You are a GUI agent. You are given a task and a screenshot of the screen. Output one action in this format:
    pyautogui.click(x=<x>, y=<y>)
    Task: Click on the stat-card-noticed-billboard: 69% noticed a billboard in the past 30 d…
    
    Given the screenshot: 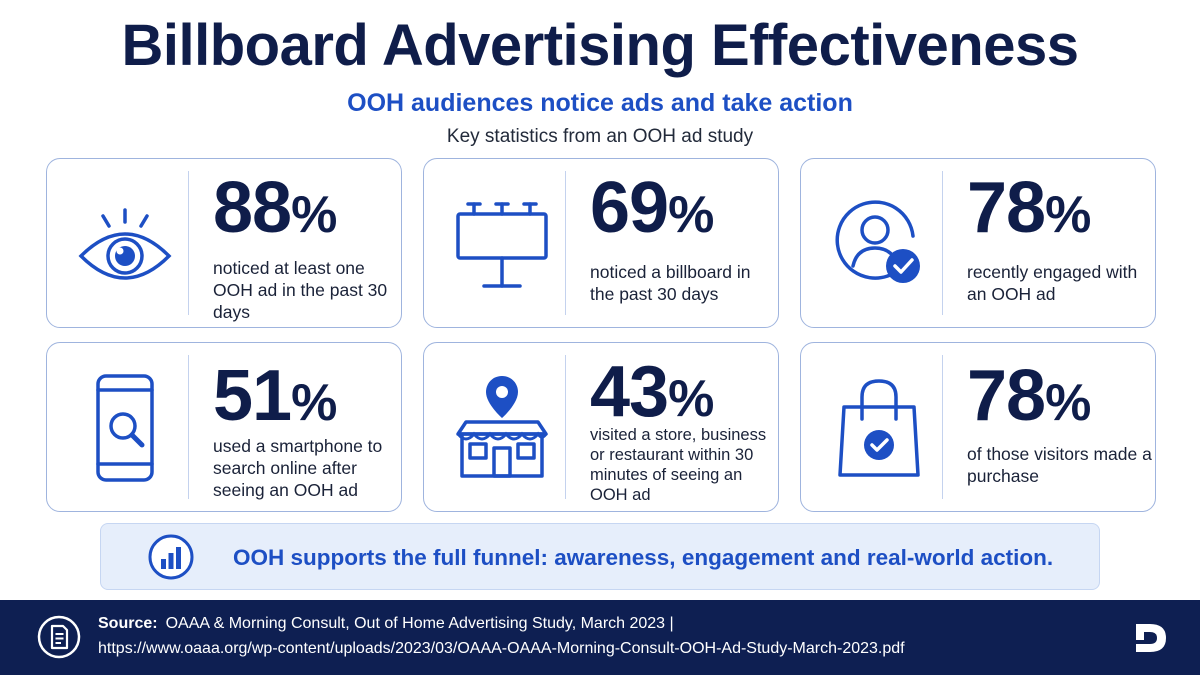 What is the action you would take?
    pyautogui.click(x=601, y=243)
    